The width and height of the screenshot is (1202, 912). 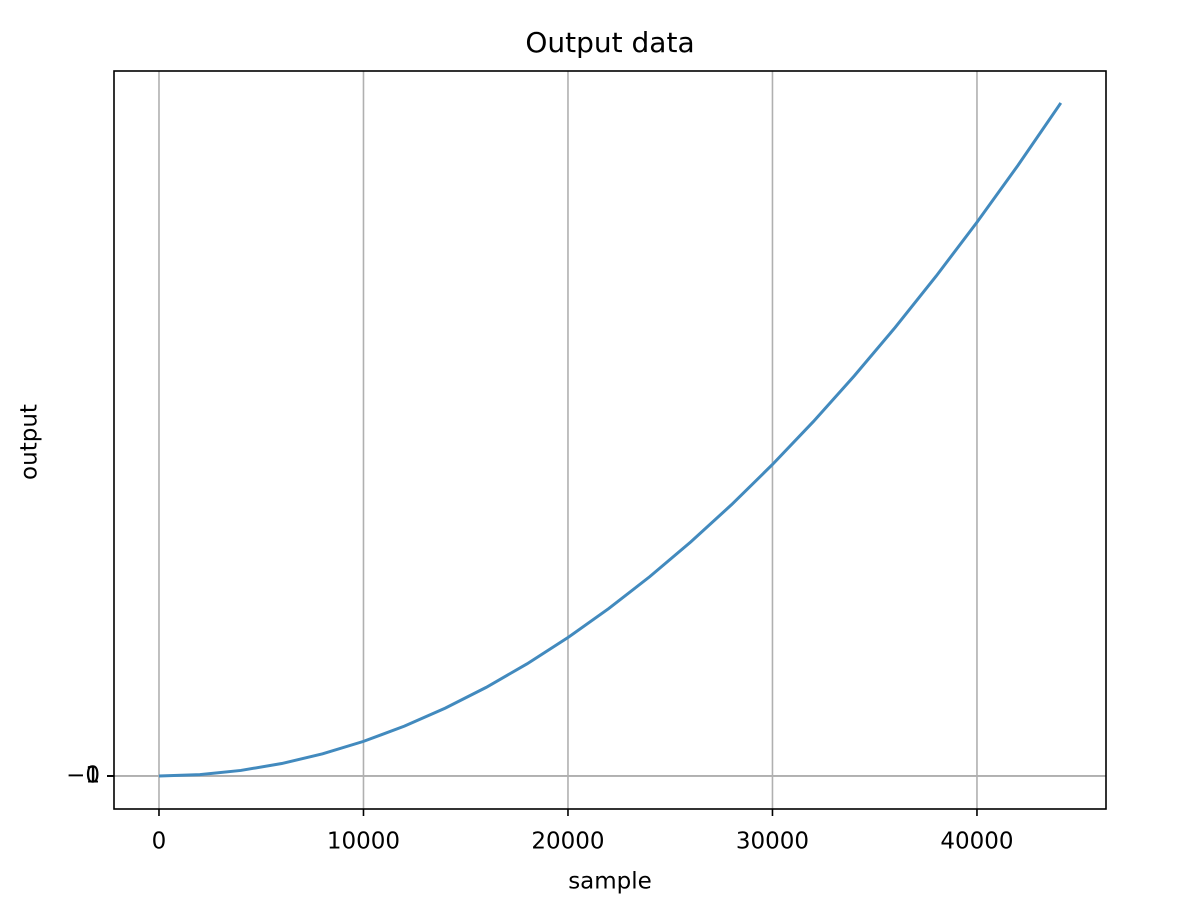 I want to click on x-tick-label: 20000, so click(x=567, y=842).